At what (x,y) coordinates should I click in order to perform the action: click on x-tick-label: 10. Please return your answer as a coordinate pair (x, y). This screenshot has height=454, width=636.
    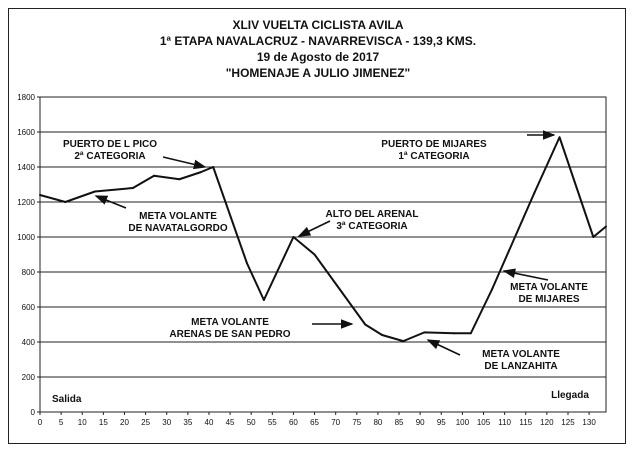
    Looking at the image, I should click on (82, 422).